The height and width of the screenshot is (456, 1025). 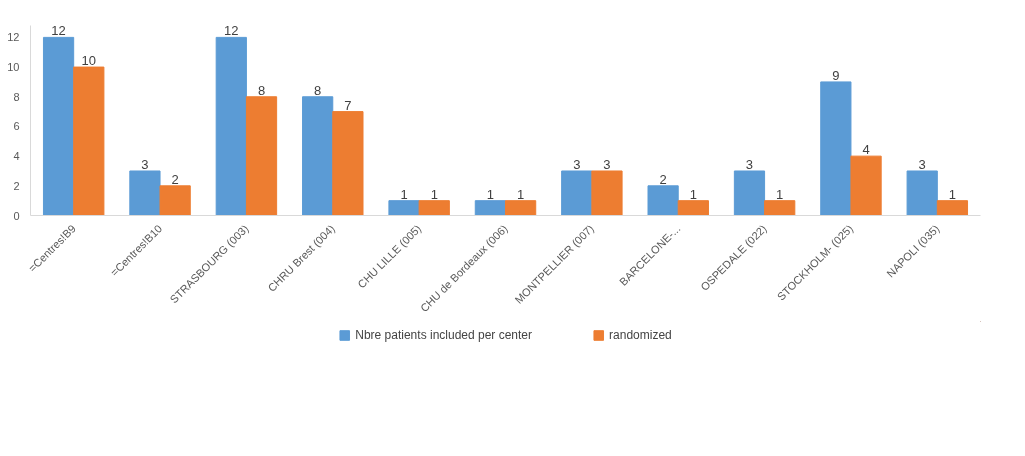 What do you see at coordinates (16, 156) in the screenshot?
I see `y-tick-label: 4` at bounding box center [16, 156].